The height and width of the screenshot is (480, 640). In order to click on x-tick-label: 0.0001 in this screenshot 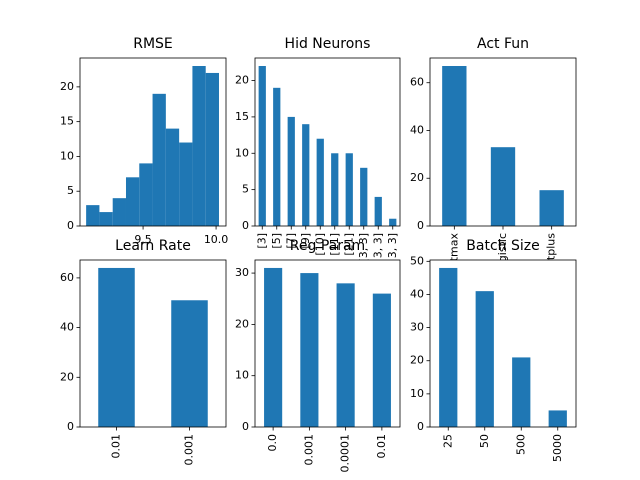, I will do `click(345, 453)`.